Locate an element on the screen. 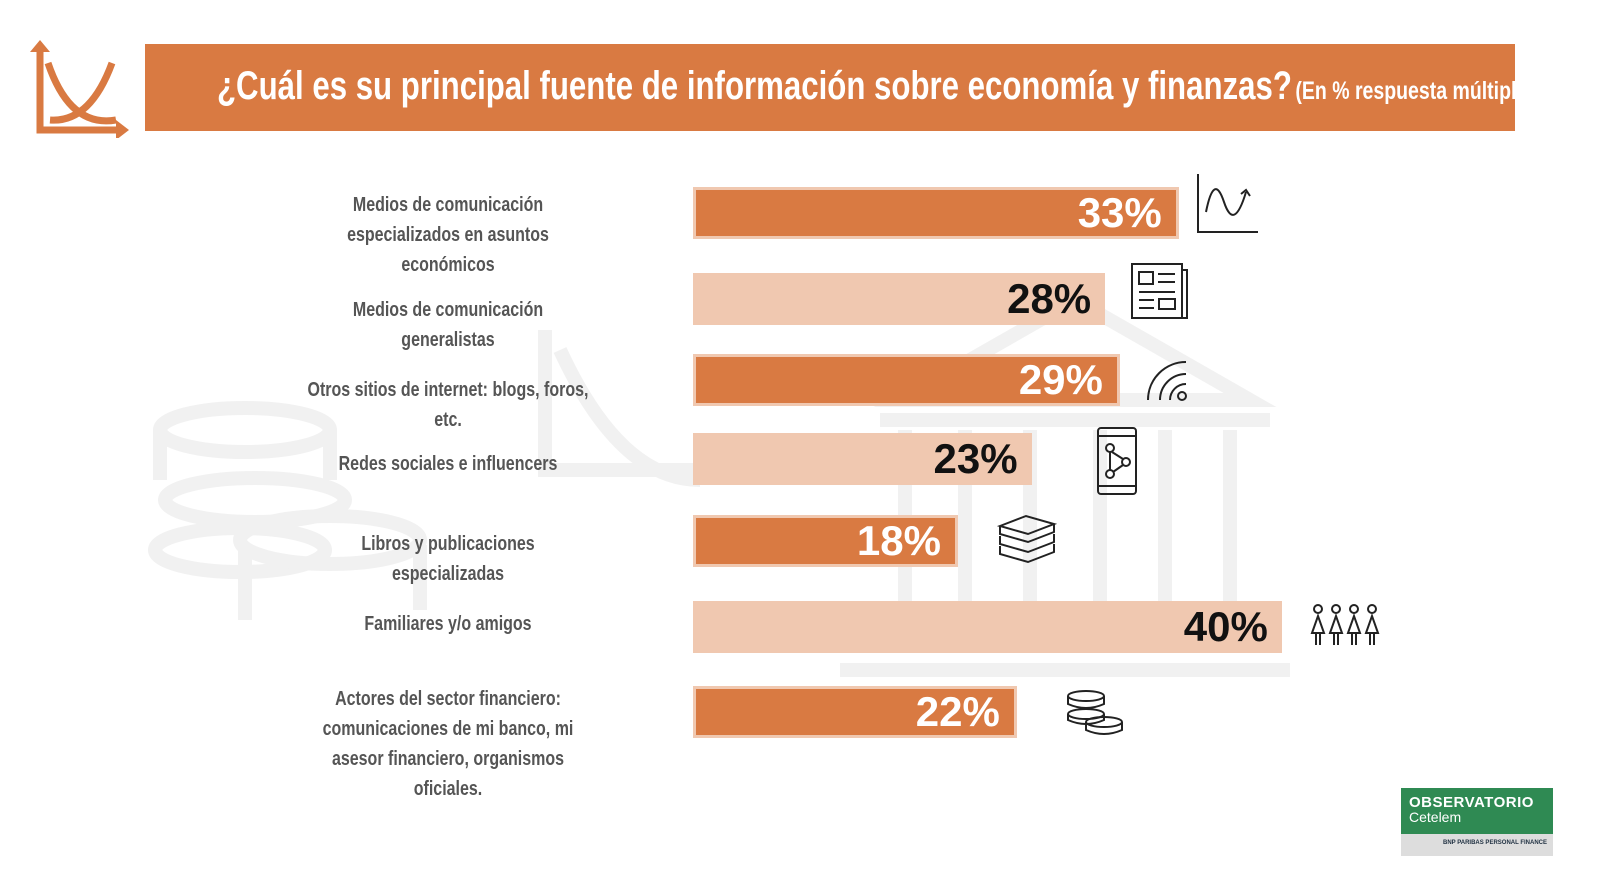  bar: 22% is located at coordinates (855, 712).